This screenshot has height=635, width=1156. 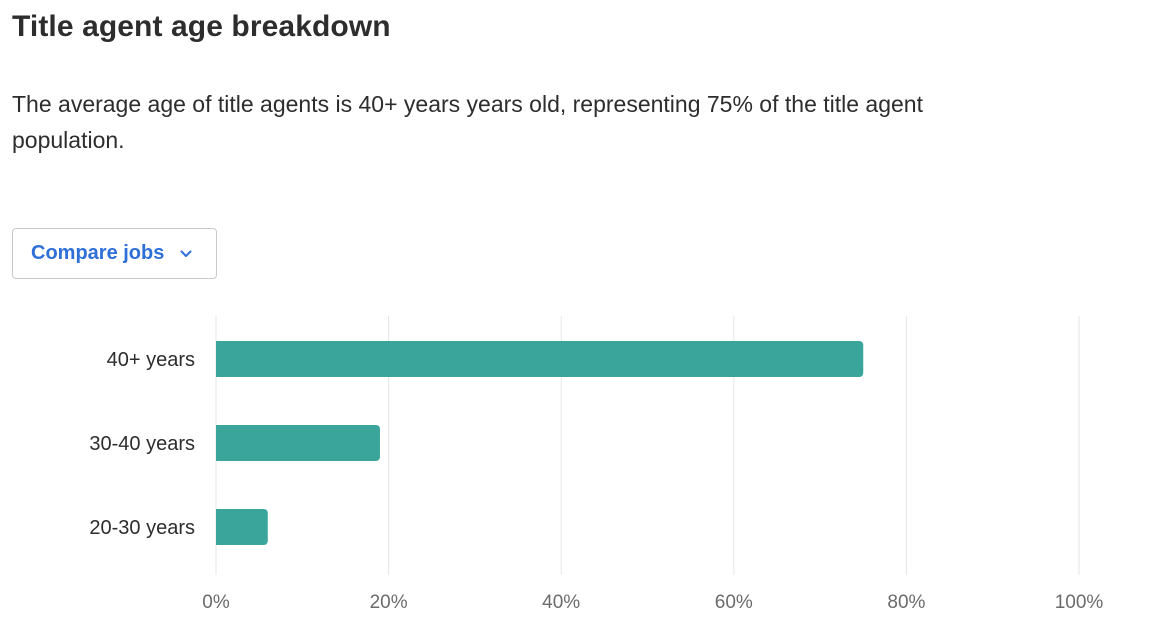 What do you see at coordinates (734, 602) in the screenshot?
I see `x-tick-label: 60%` at bounding box center [734, 602].